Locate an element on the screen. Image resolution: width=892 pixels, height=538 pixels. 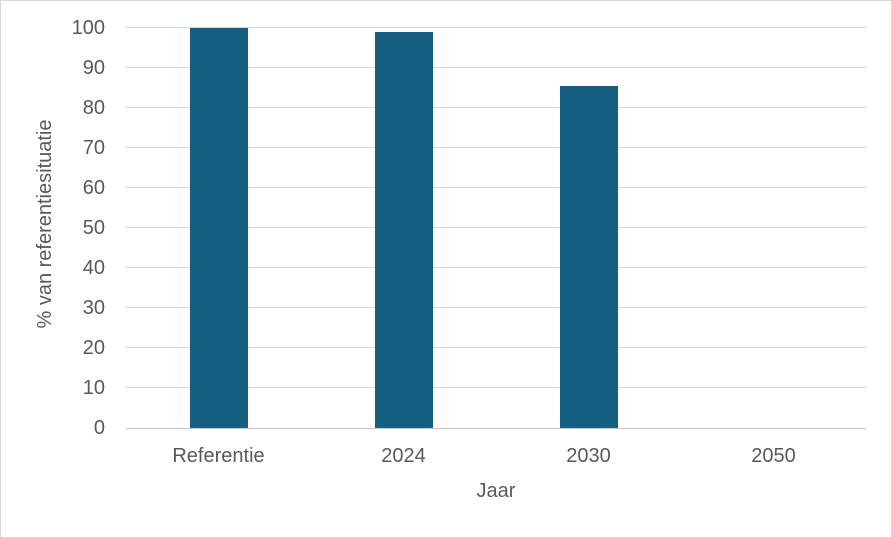
x-category-label: 2030 is located at coordinates (588, 456).